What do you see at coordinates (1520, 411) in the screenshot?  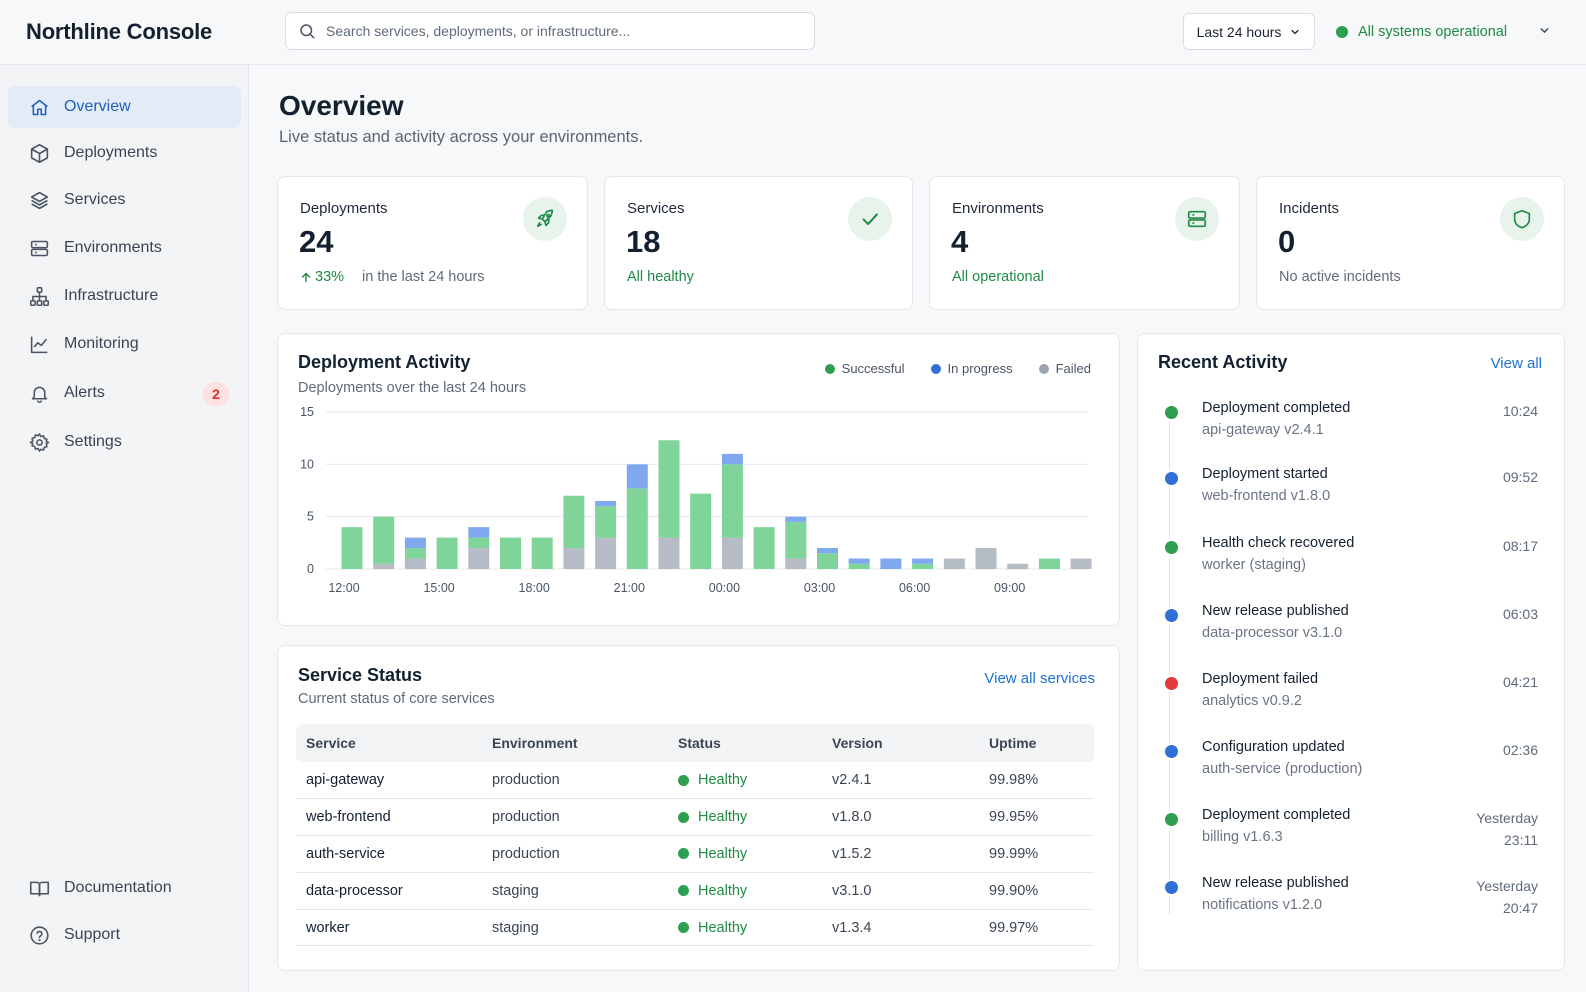 I see `activity-time: 10:24` at bounding box center [1520, 411].